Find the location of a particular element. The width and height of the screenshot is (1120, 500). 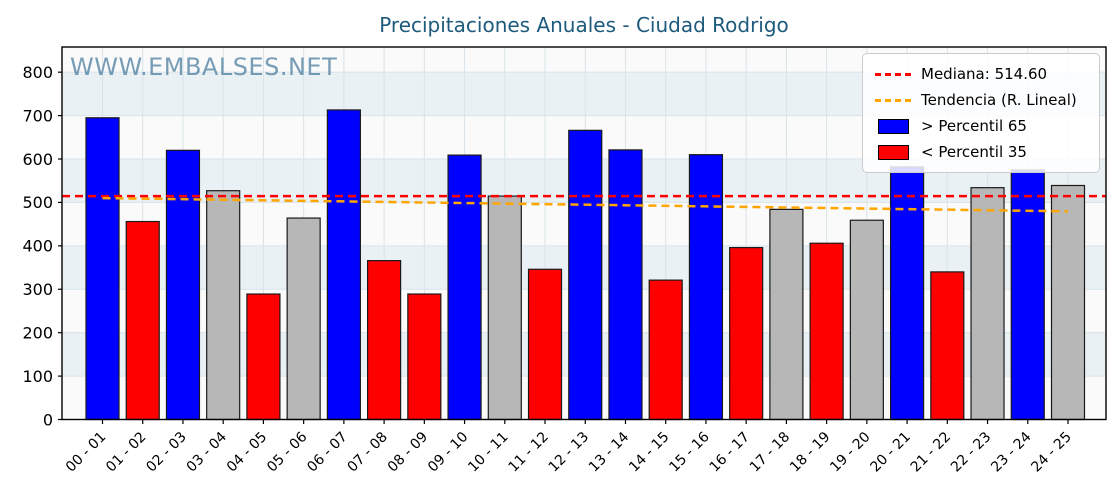

x-tick-label: 14 - 15 is located at coordinates (649, 452).